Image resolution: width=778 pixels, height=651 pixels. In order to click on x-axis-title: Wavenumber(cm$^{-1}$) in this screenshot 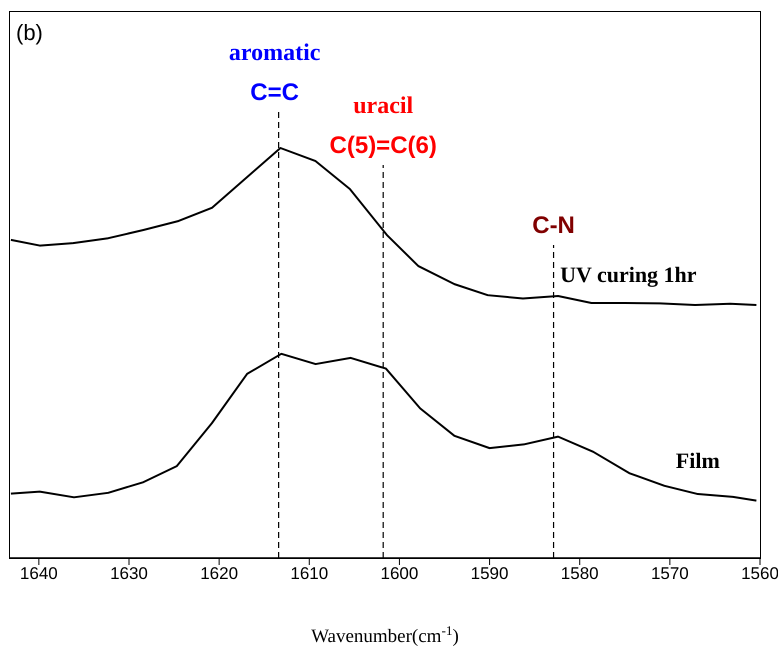, I will do `click(385, 634)`.